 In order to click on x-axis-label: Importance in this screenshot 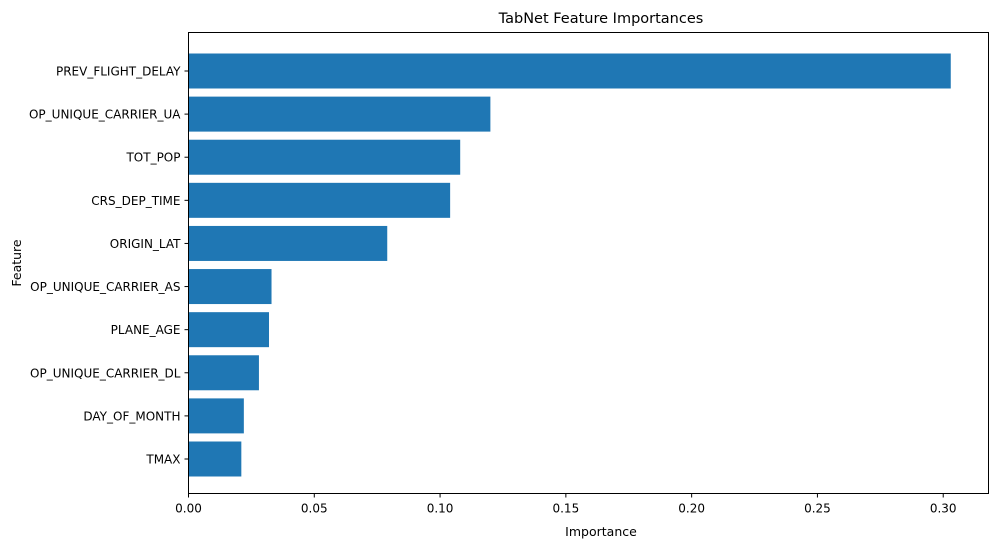, I will do `click(601, 531)`.